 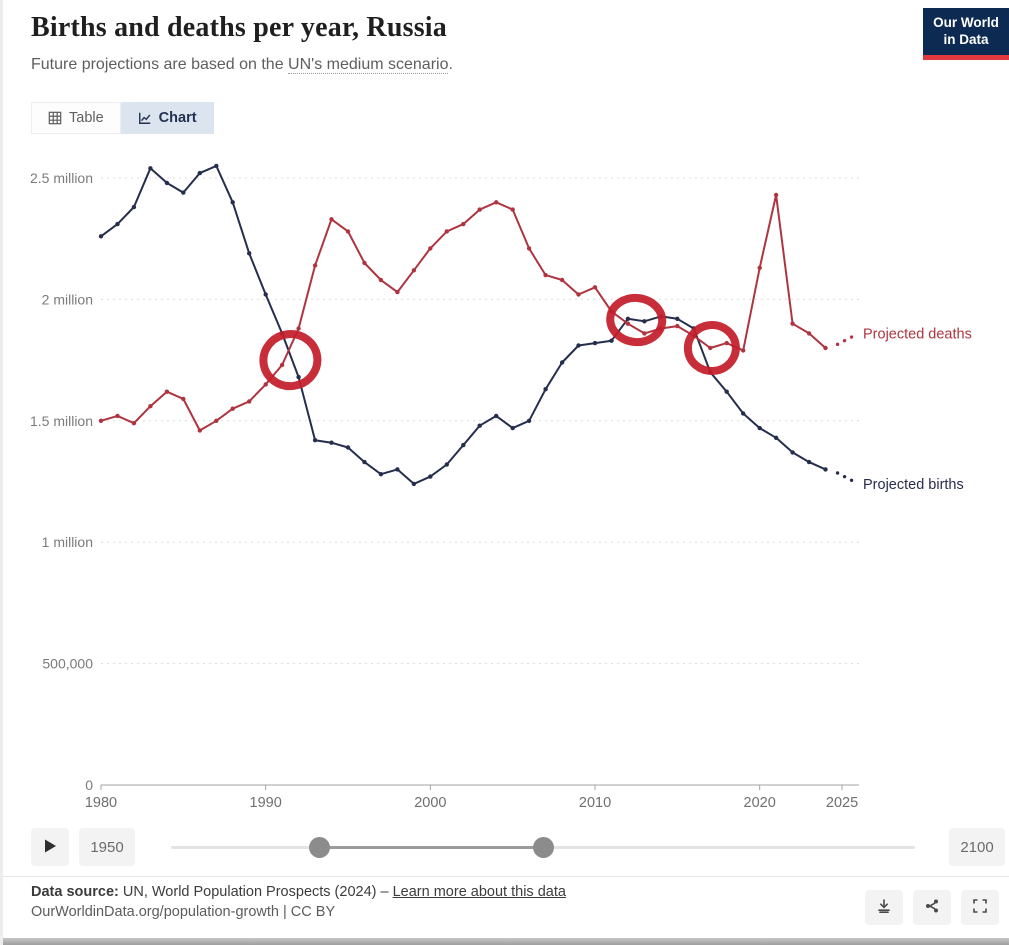 I want to click on tab-chart: Chart, so click(x=167, y=118).